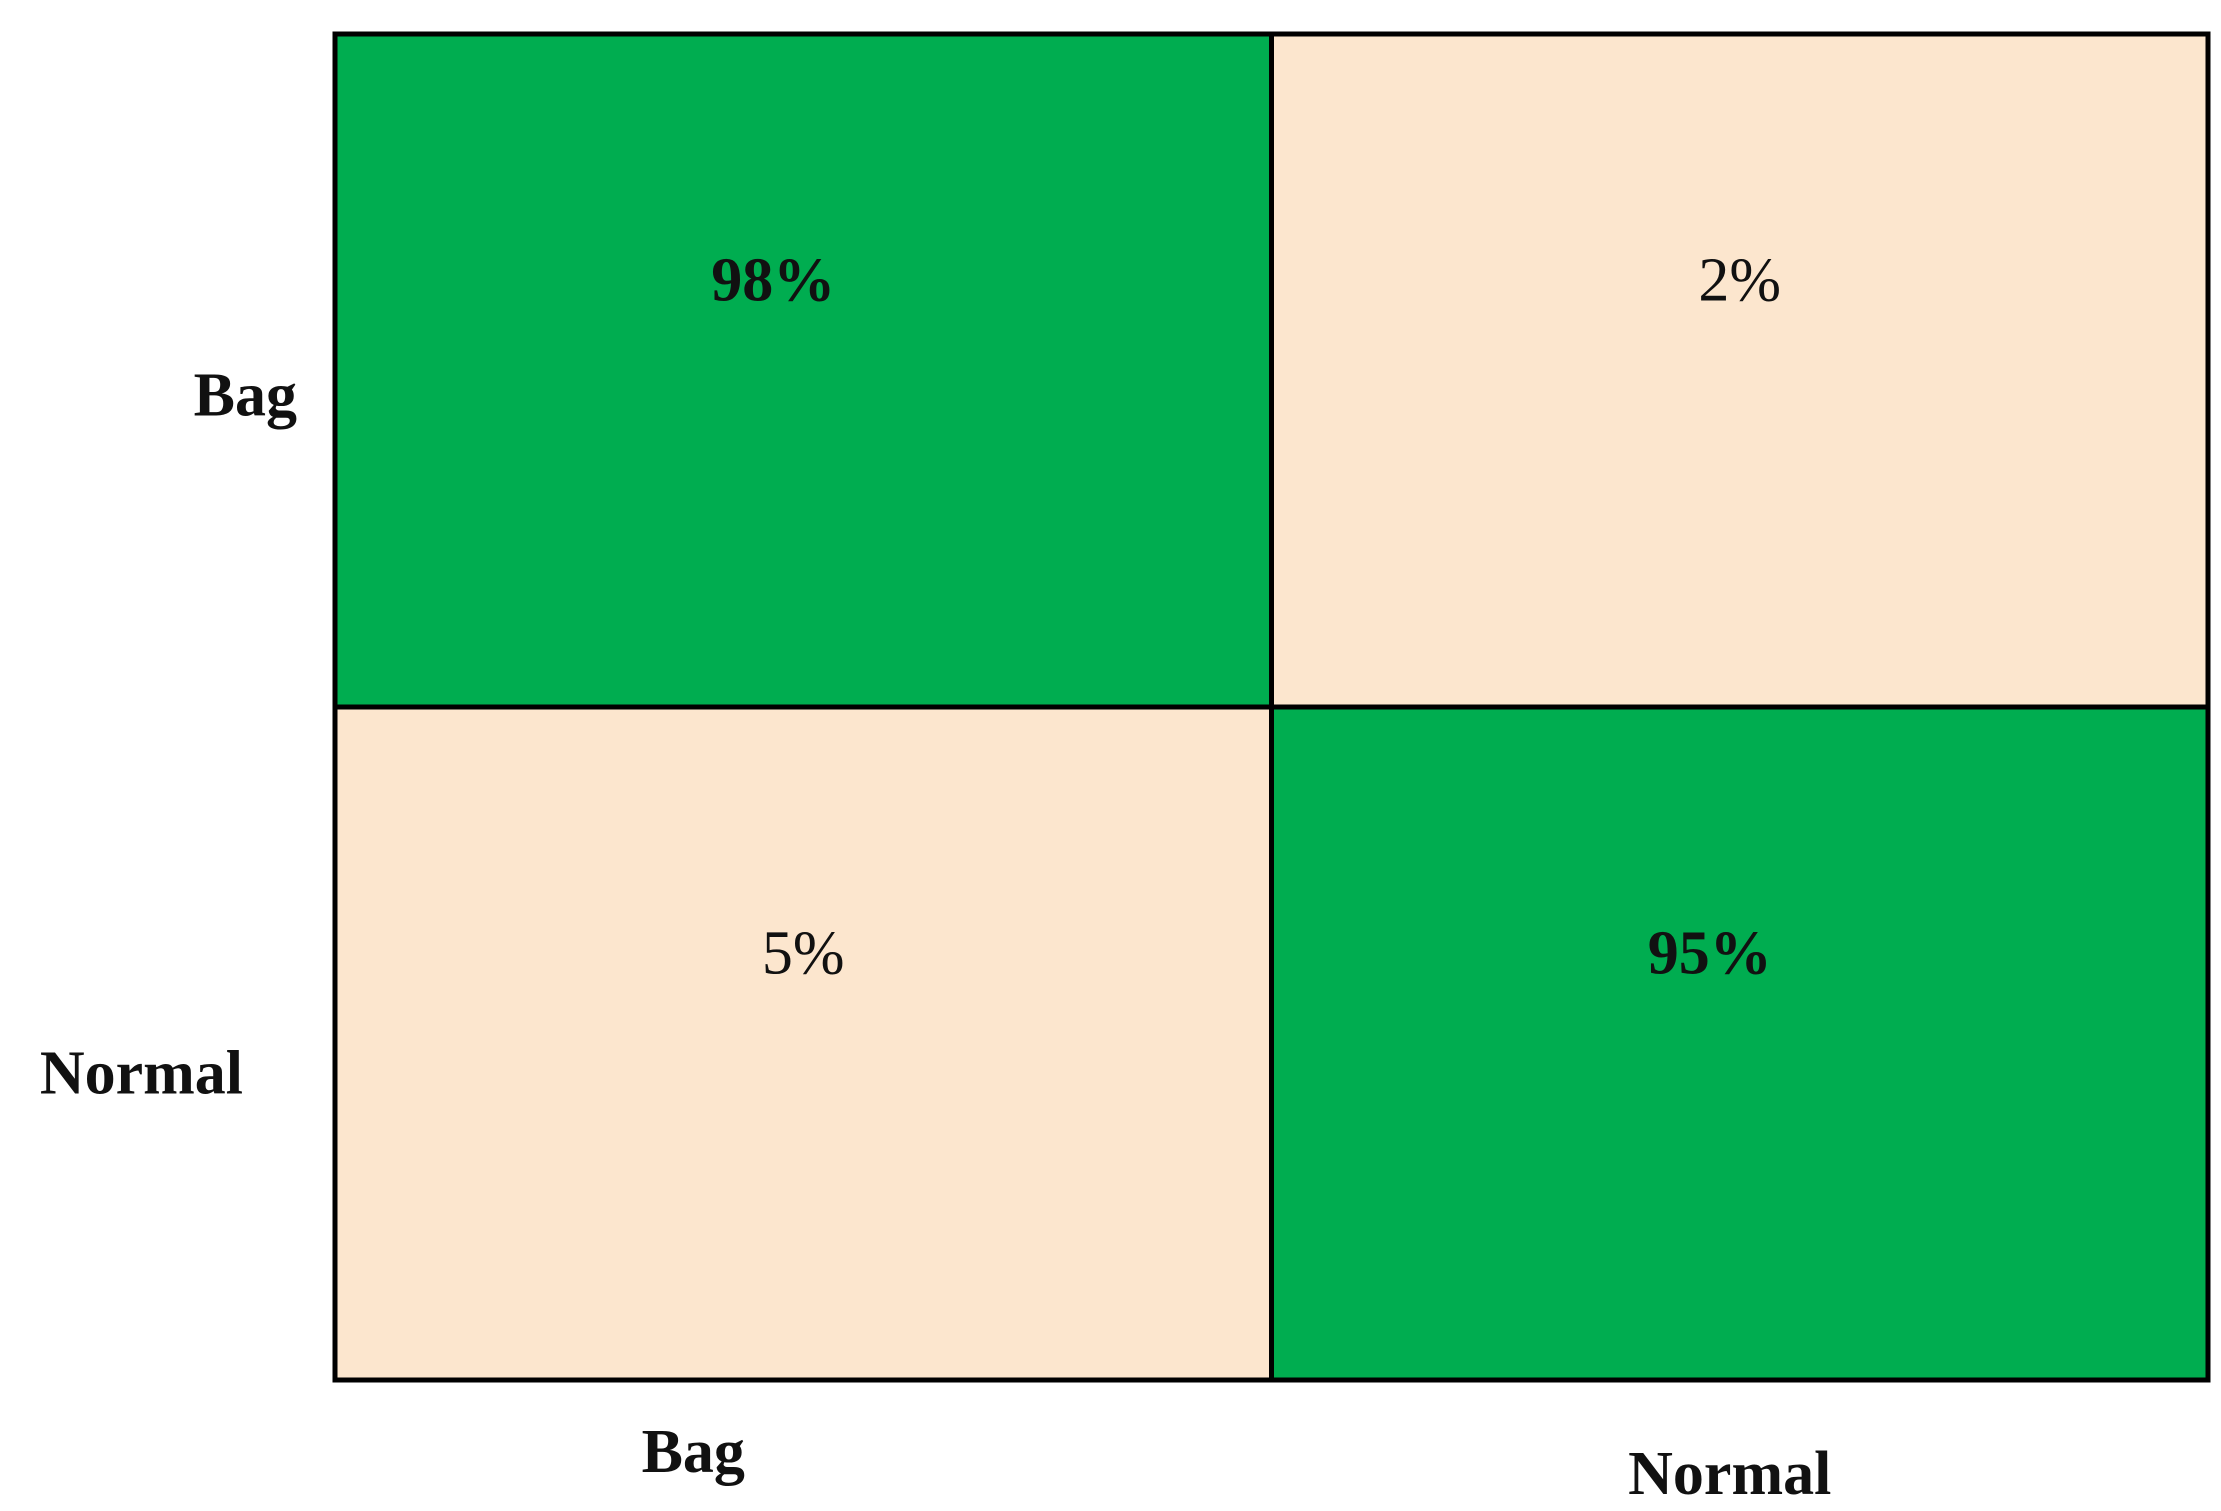 Image resolution: width=2221 pixels, height=1511 pixels. I want to click on row-label-bag: Bag, so click(245, 396).